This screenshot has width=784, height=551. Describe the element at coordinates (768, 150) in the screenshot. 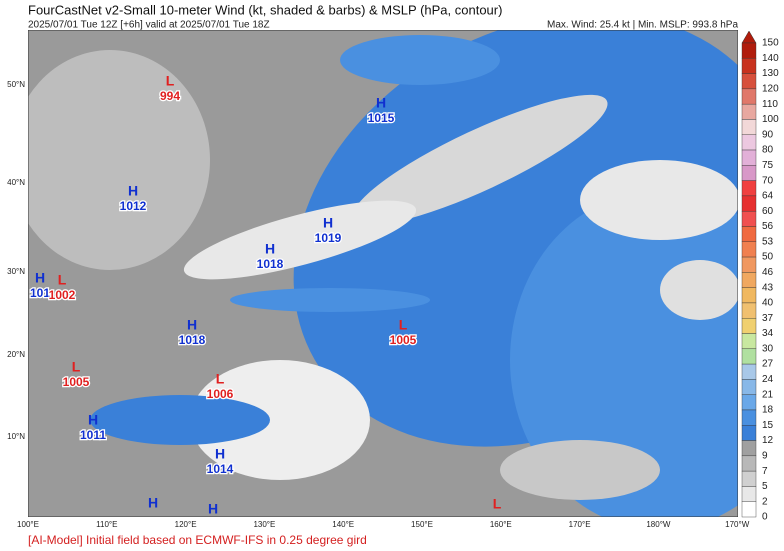

I see `colorbar-label: 80` at that location.